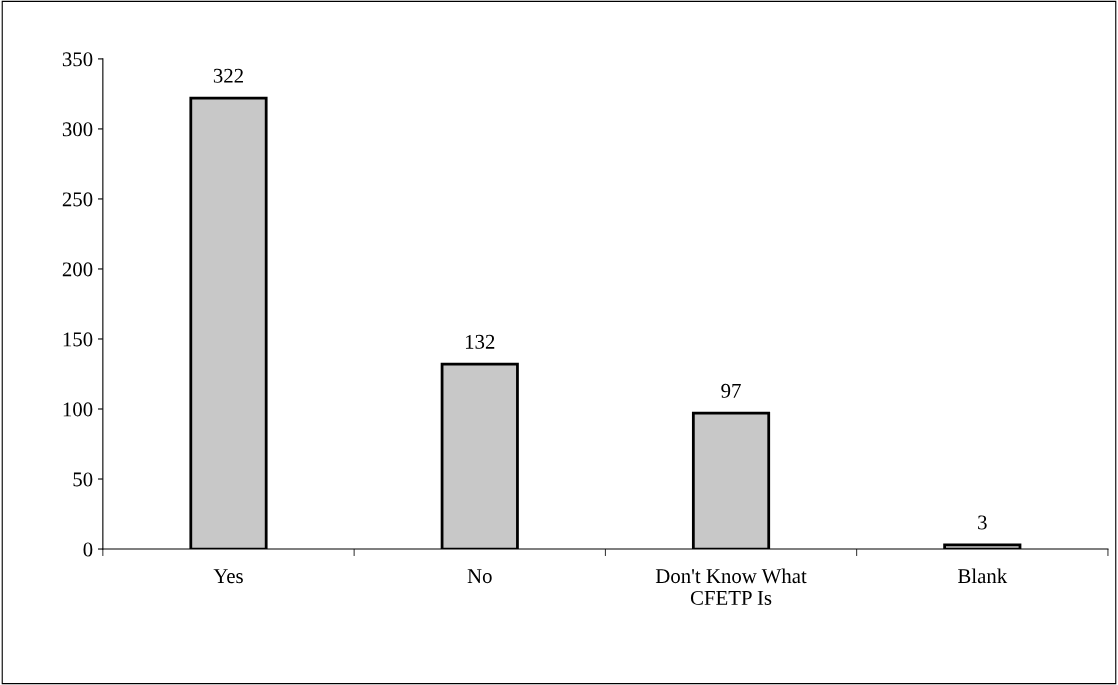  What do you see at coordinates (479, 576) in the screenshot?
I see `x-tick-label: No` at bounding box center [479, 576].